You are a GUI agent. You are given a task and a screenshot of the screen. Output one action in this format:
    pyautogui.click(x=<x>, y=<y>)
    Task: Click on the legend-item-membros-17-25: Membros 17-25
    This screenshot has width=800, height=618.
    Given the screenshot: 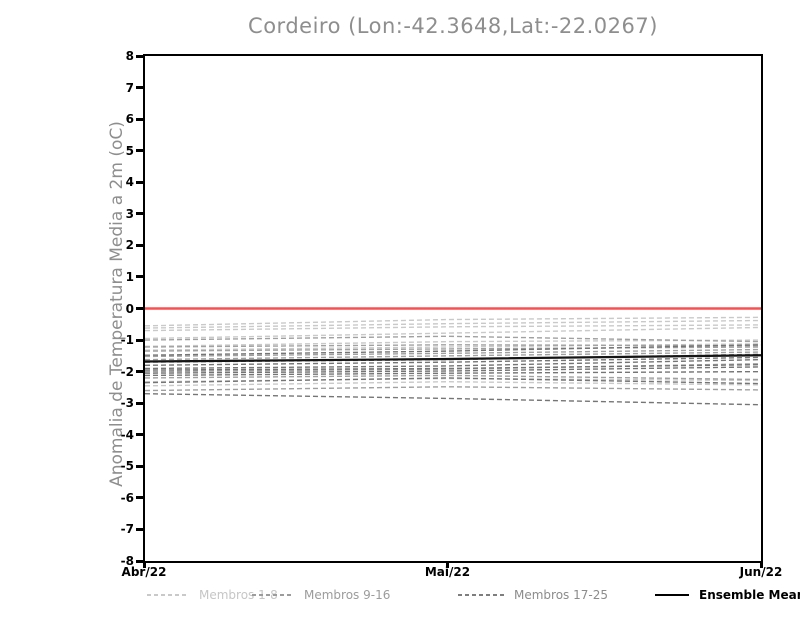 What is the action you would take?
    pyautogui.click(x=533, y=595)
    